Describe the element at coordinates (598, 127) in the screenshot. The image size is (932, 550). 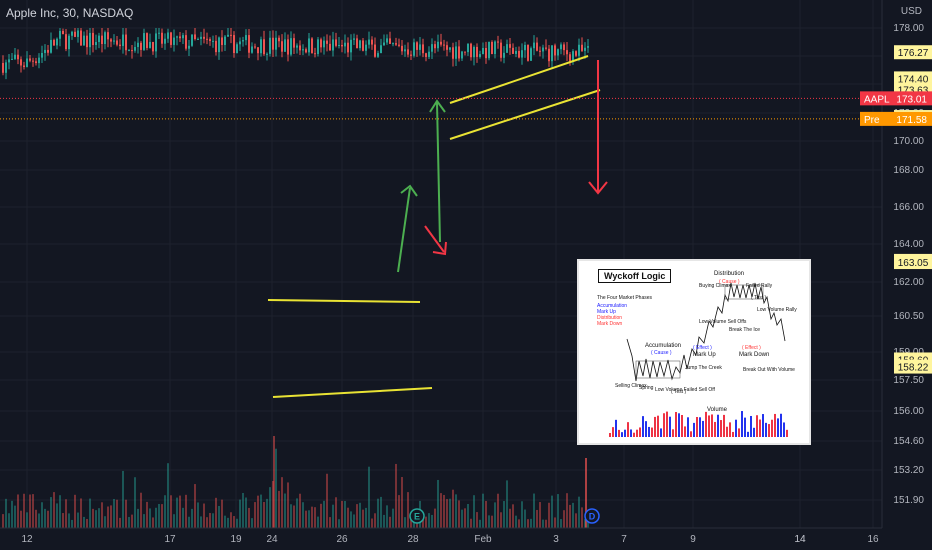
I see `arrow-down-large-icon` at that location.